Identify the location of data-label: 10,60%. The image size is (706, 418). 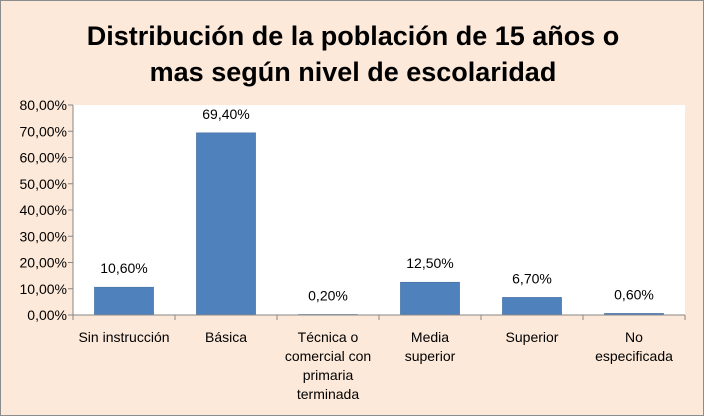
(123, 268).